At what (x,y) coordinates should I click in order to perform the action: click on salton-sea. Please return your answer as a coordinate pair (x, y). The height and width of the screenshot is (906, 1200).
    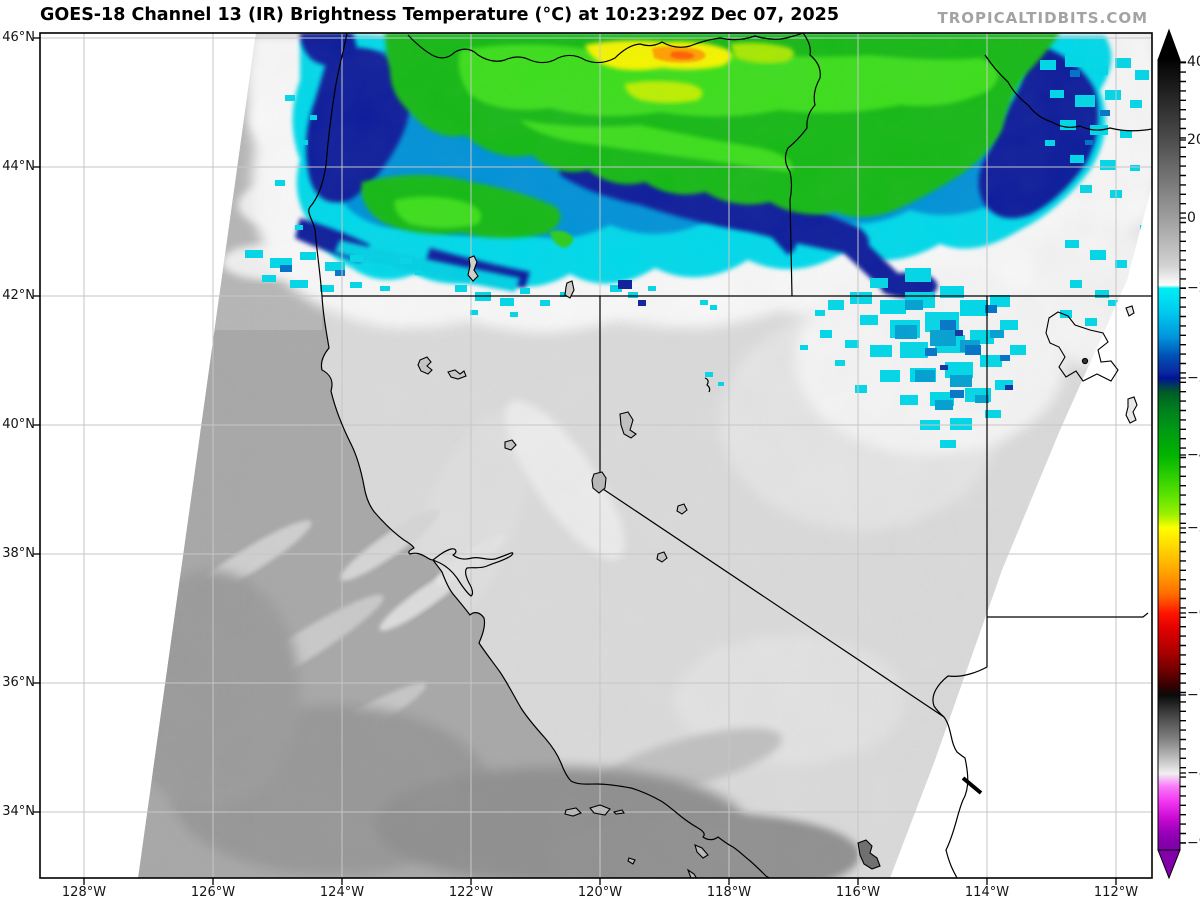
    Looking at the image, I should click on (869, 854).